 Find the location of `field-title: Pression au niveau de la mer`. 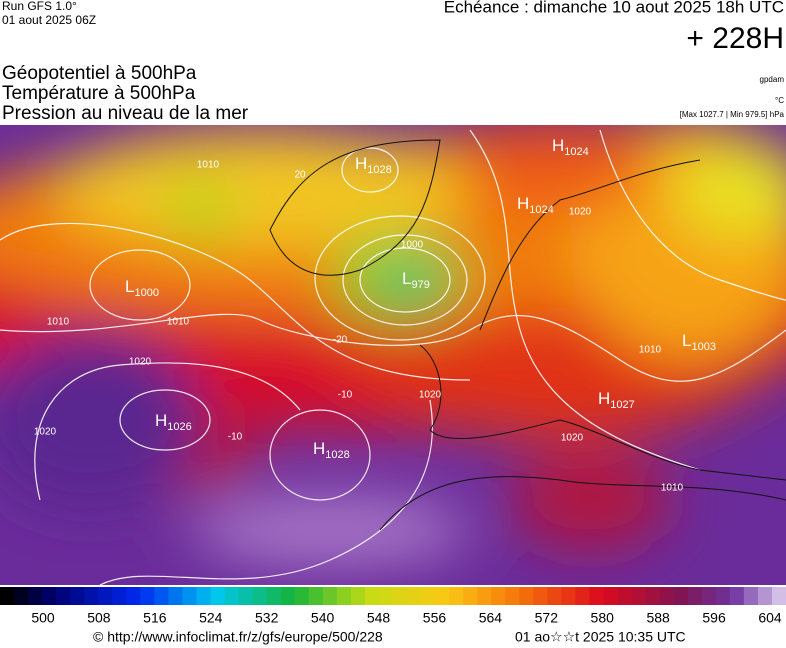

field-title: Pression au niveau de la mer is located at coordinates (125, 113).